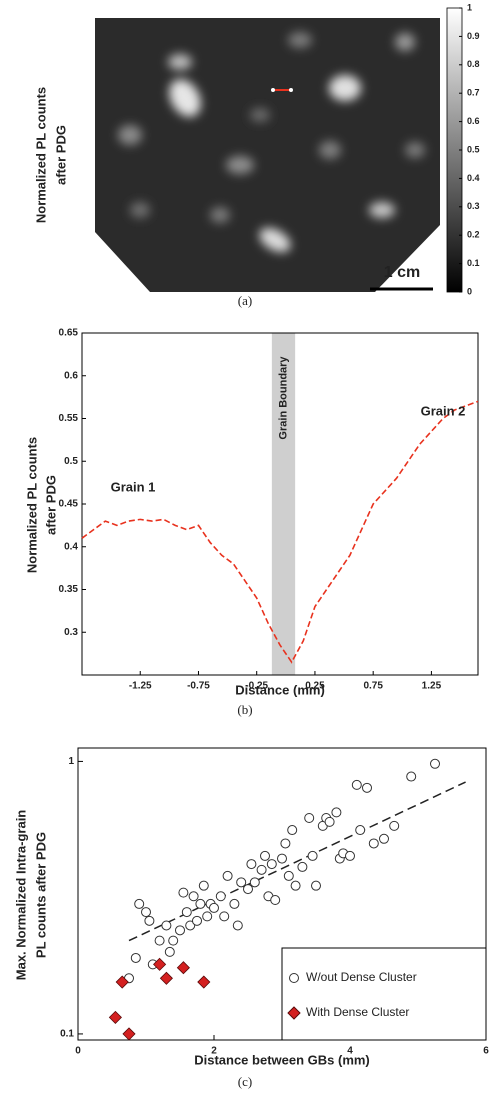 The image size is (489, 1100). What do you see at coordinates (473, 206) in the screenshot?
I see `colorbar-tick-label: 0.3` at bounding box center [473, 206].